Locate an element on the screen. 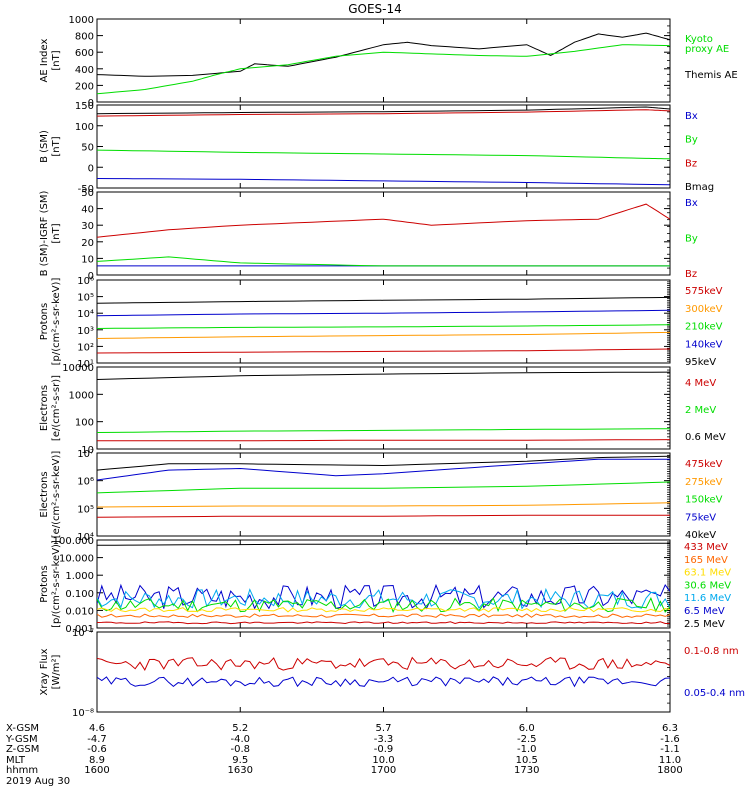  series-line-75kev is located at coordinates (383, 469).